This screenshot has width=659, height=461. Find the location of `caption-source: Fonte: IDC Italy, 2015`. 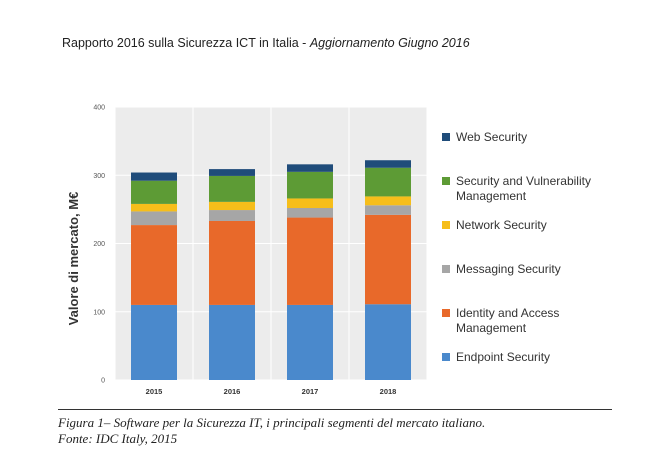

caption-source: Fonte: IDC Italy, 2015 is located at coordinates (118, 438).